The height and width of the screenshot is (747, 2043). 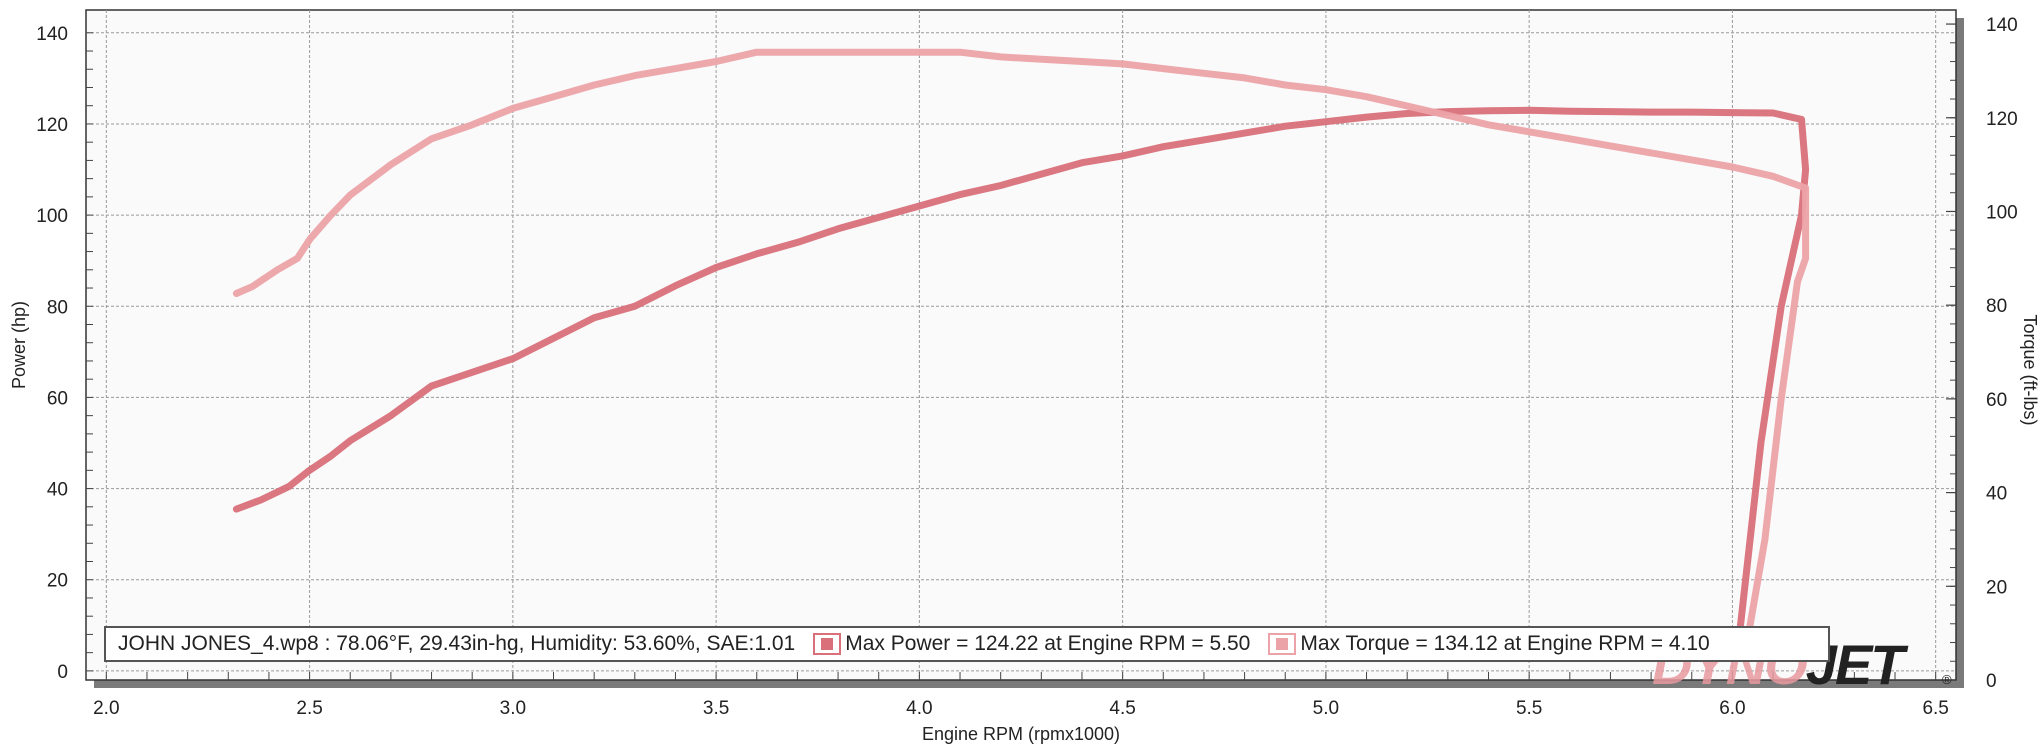 What do you see at coordinates (1947, 679) in the screenshot?
I see `registered-mark: ®` at bounding box center [1947, 679].